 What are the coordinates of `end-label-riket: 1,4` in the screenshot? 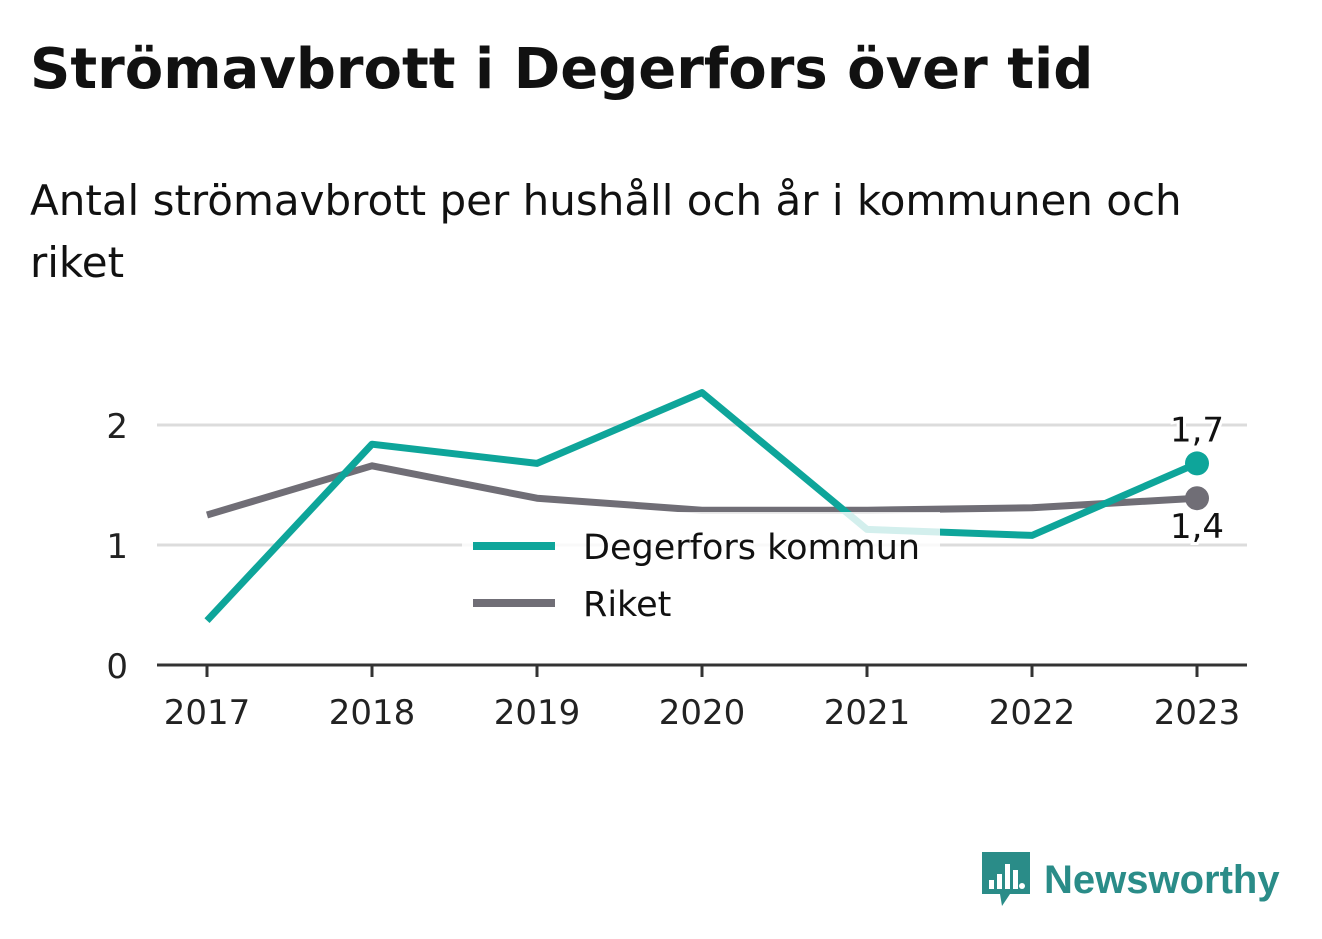 It's located at (1197, 527).